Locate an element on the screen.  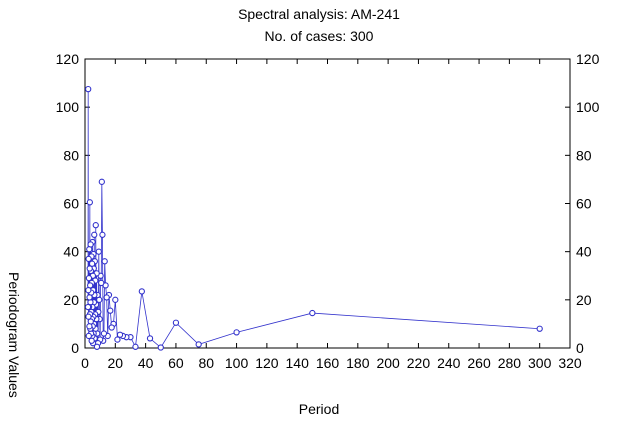
x-tick-label: 240 is located at coordinates (449, 363).